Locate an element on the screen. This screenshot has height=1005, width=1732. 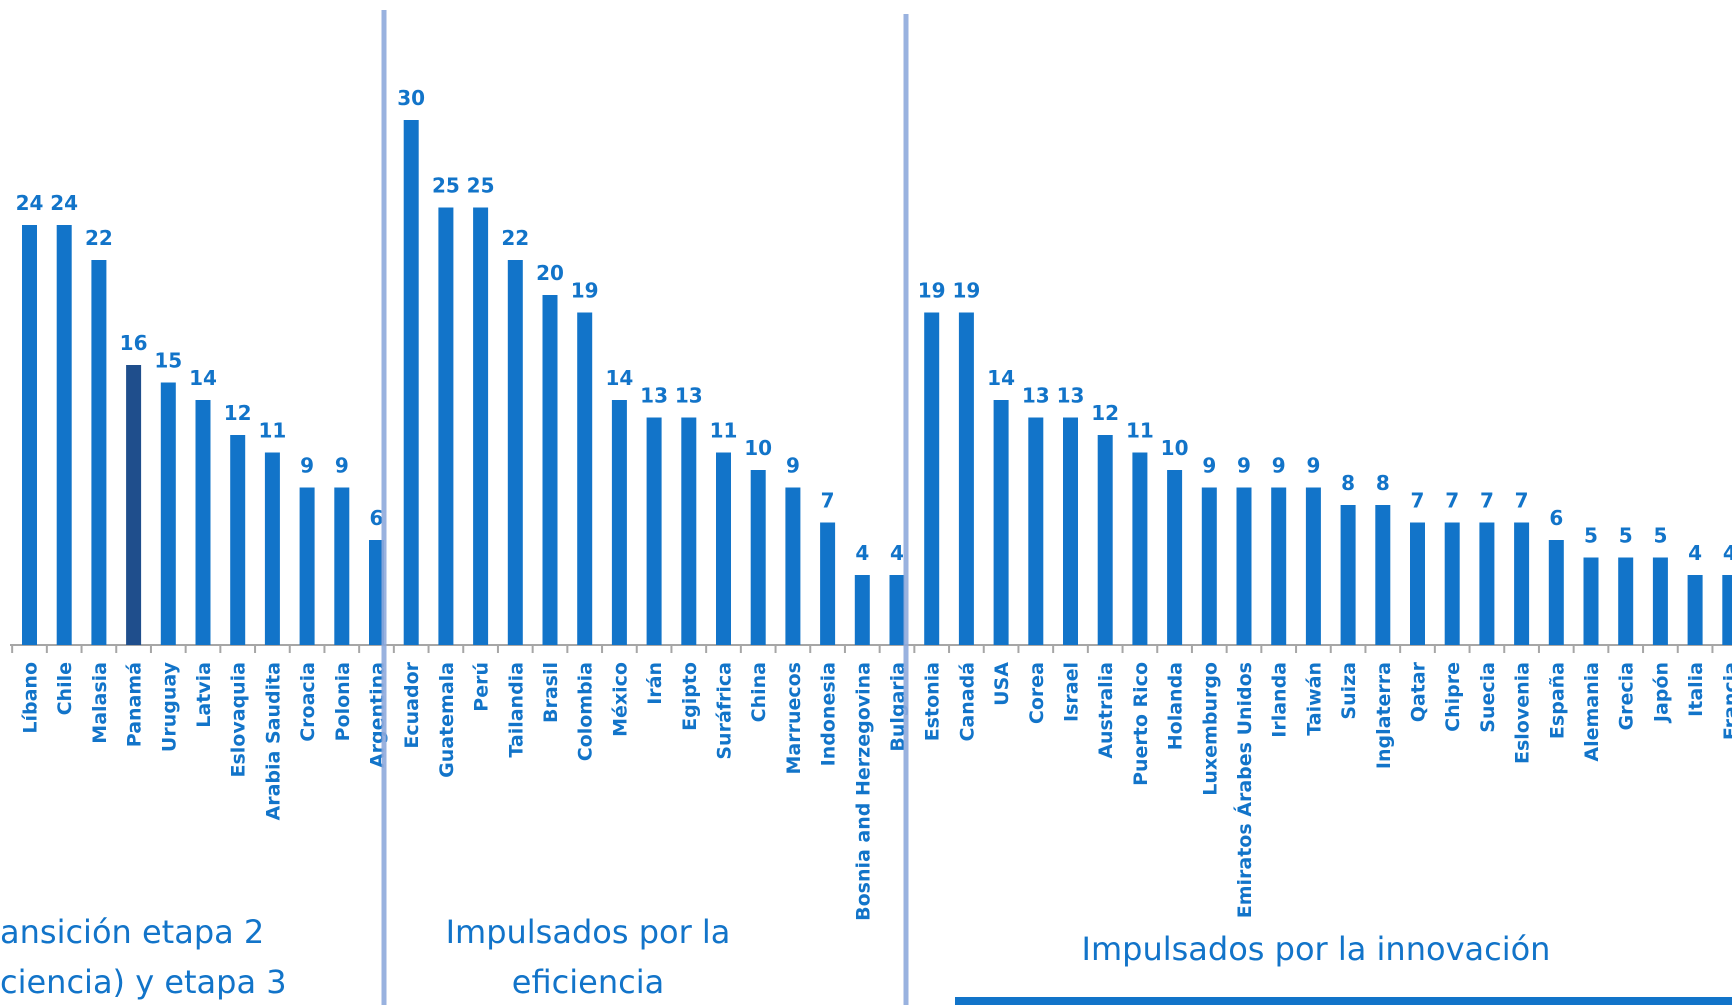
bar-indonesia is located at coordinates (828, 583).